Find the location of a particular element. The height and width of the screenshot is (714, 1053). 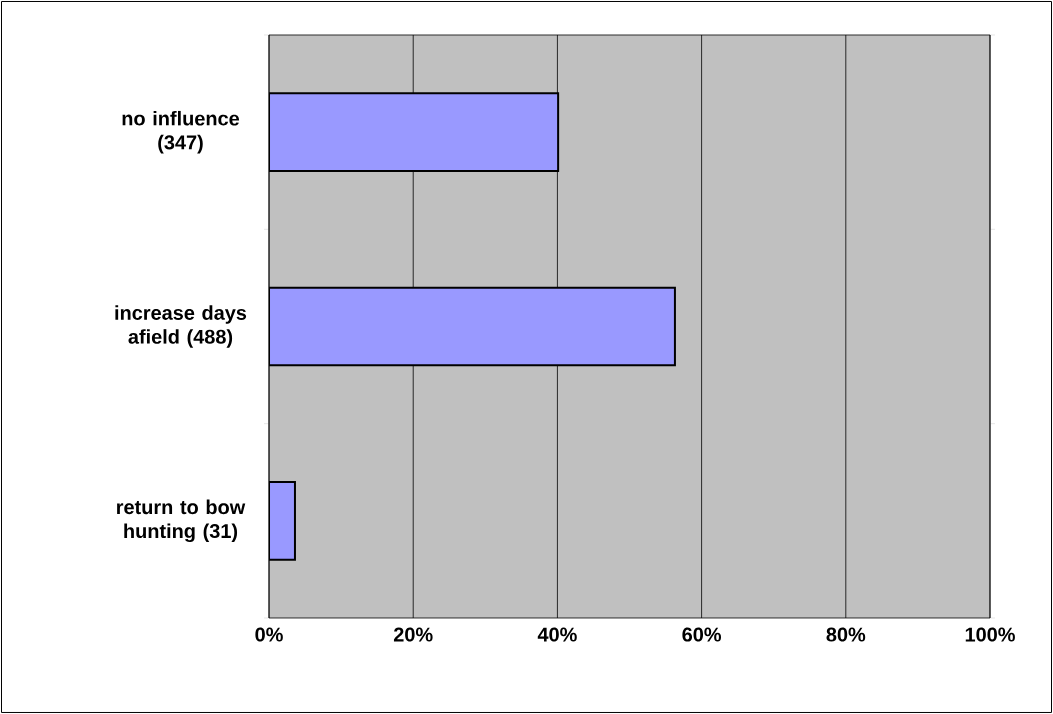

x-tick-label: 0% is located at coordinates (269, 634).